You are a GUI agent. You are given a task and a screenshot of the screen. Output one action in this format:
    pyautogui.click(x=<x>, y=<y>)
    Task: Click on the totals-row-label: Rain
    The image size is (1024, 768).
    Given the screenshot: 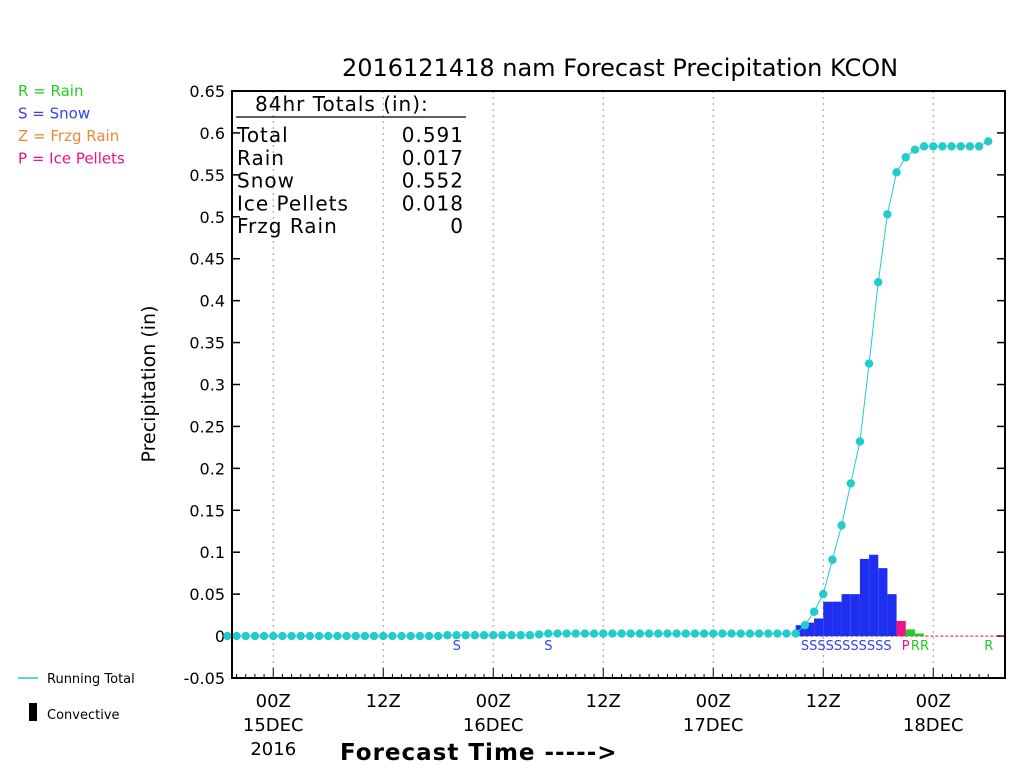 What is the action you would take?
    pyautogui.click(x=261, y=158)
    